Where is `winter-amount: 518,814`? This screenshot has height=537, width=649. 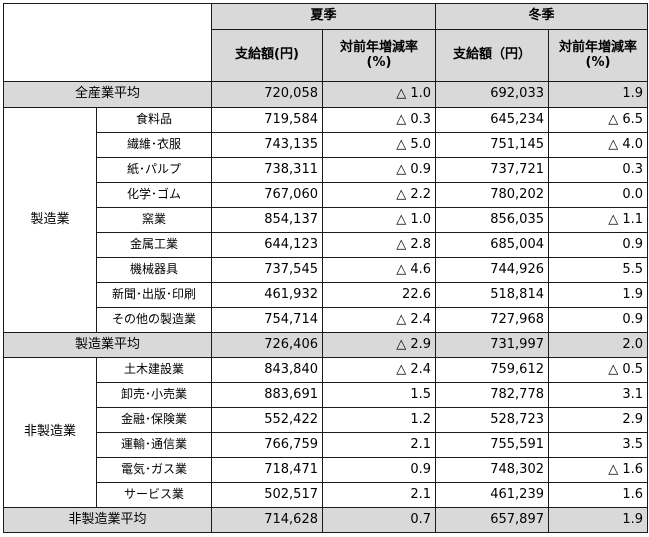 winter-amount: 518,814 is located at coordinates (492, 295).